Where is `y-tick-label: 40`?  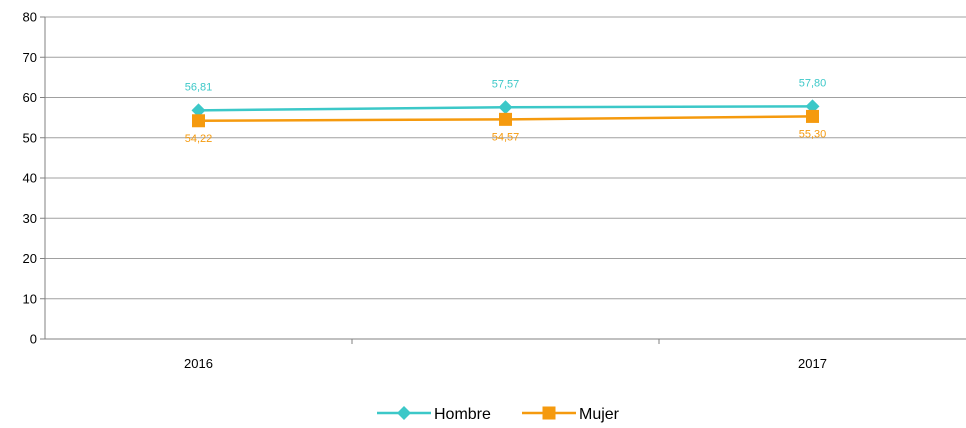
y-tick-label: 40 is located at coordinates (30, 178).